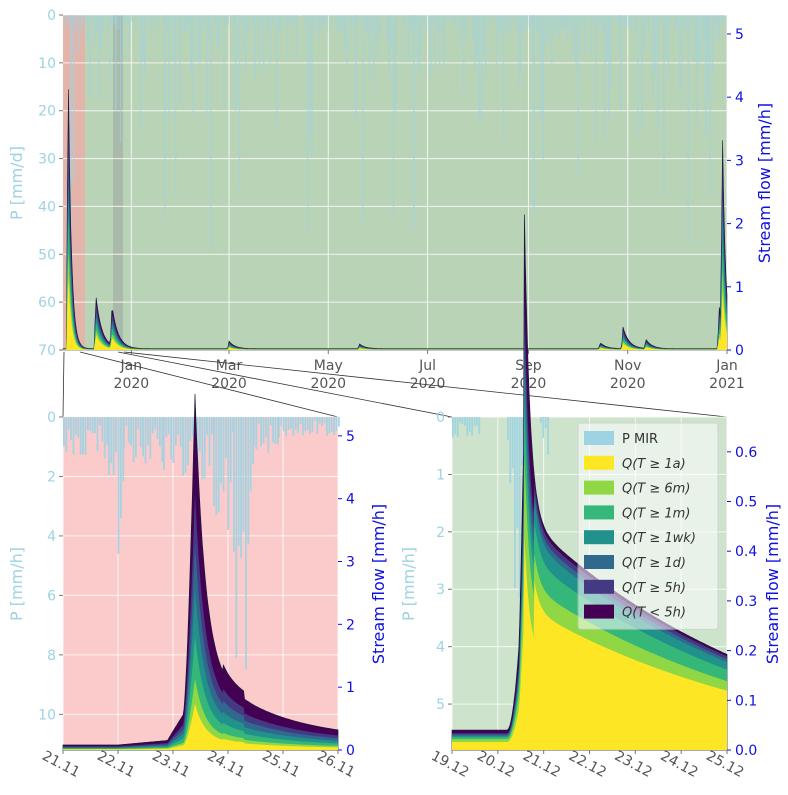  I want to click on left-tick-label: 40, so click(47, 207).